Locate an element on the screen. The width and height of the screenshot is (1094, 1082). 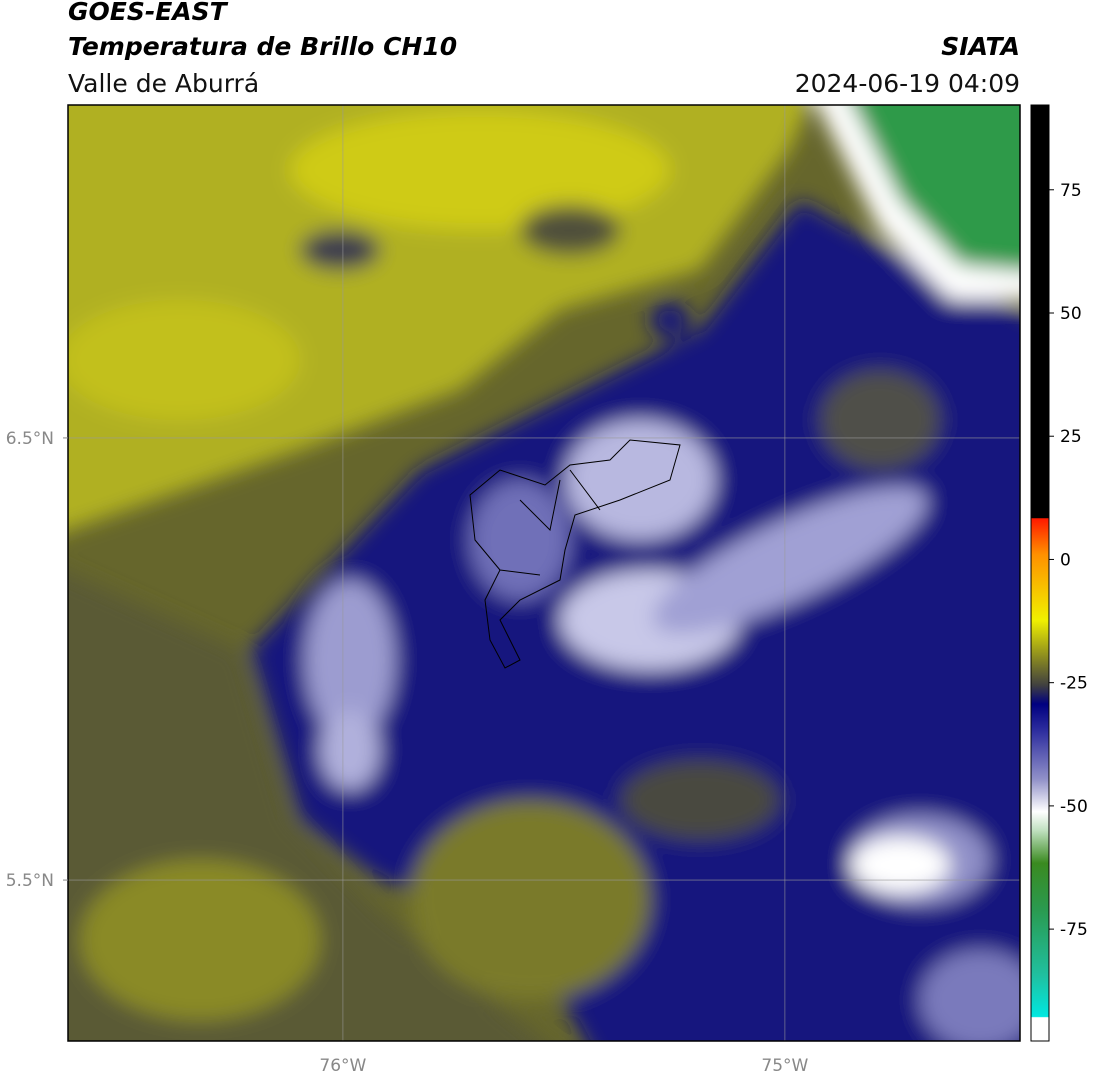
municipal-boundaries is located at coordinates (575, 554).